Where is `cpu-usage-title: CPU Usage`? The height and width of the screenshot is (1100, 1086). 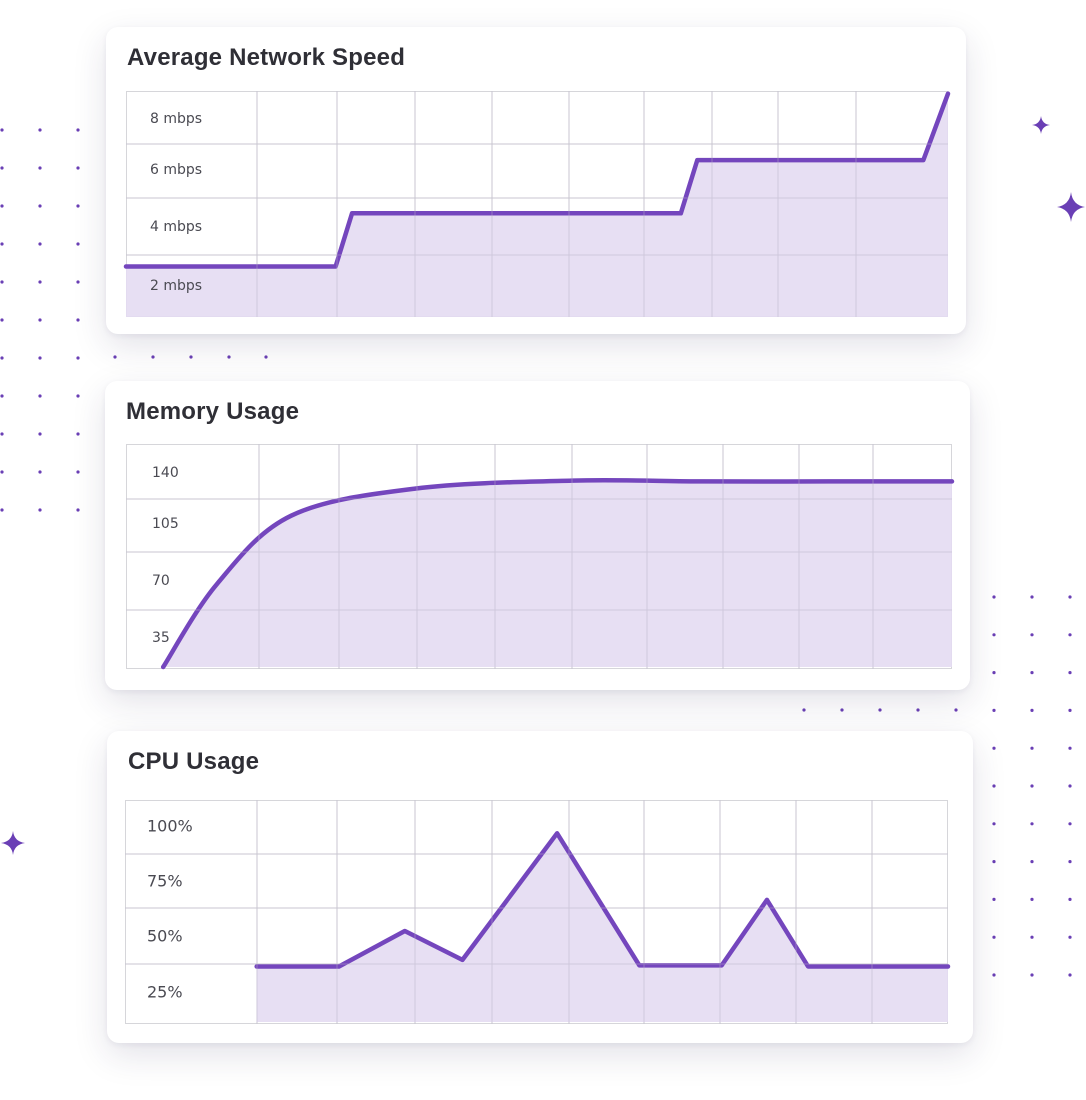 cpu-usage-title: CPU Usage is located at coordinates (194, 761).